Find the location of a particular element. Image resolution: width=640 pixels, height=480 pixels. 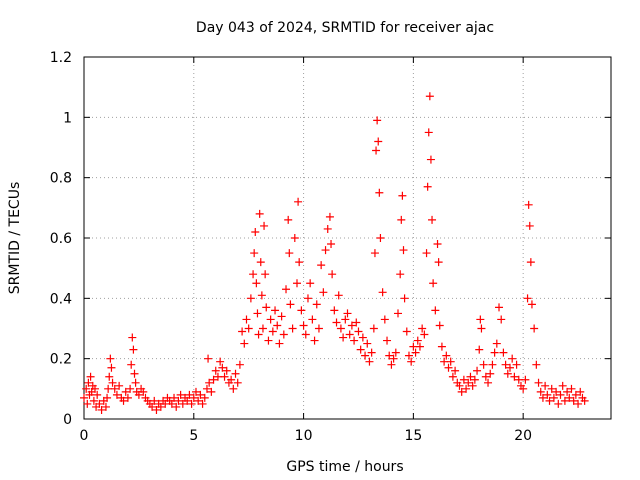

x-tick-label: 10 is located at coordinates (304, 436).